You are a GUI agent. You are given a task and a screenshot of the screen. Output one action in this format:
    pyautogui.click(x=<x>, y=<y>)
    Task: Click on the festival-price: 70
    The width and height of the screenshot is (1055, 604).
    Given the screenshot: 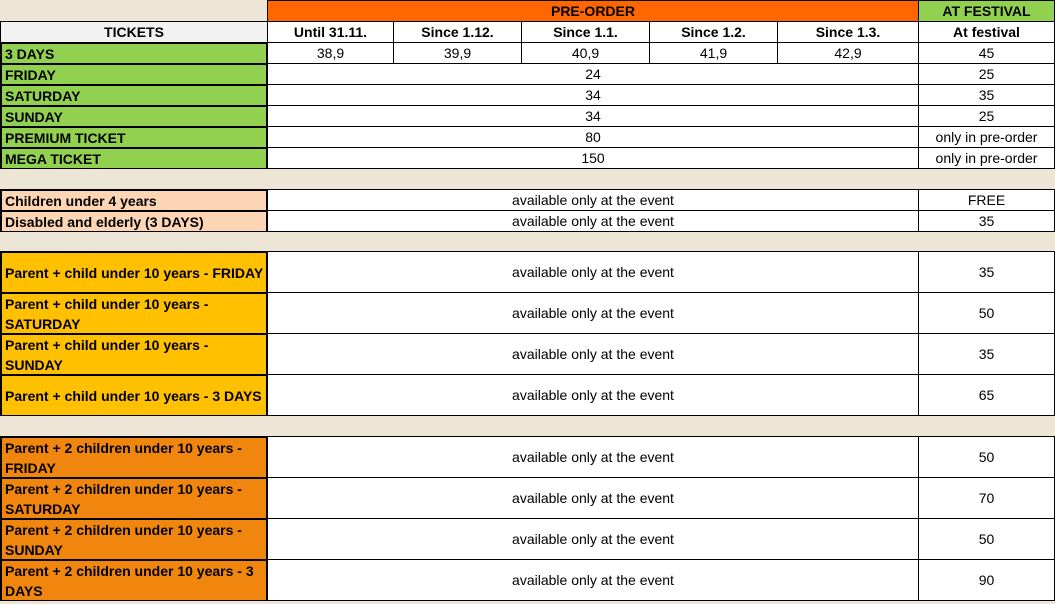 What is the action you would take?
    pyautogui.click(x=986, y=498)
    